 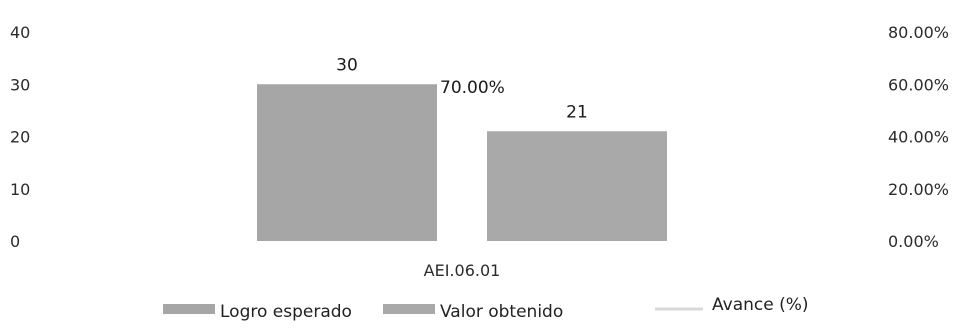 I want to click on right-axis-tick-label: 80.00%, so click(x=918, y=32).